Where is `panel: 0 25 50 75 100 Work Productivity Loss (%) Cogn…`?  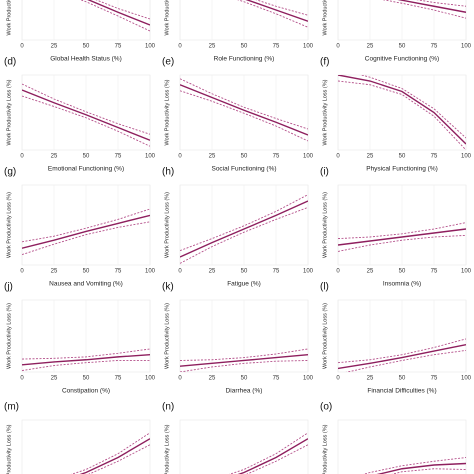
panel: 0 25 50 75 100 Work Productivity Loss (%) Cogn… is located at coordinates (397, 31).